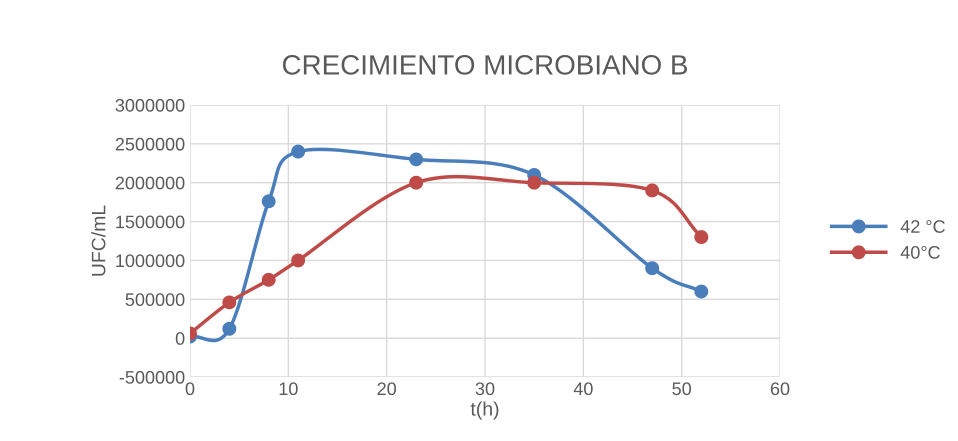 Image resolution: width=958 pixels, height=441 pixels. Describe the element at coordinates (583, 389) in the screenshot. I see `x-tick-label: 40` at that location.